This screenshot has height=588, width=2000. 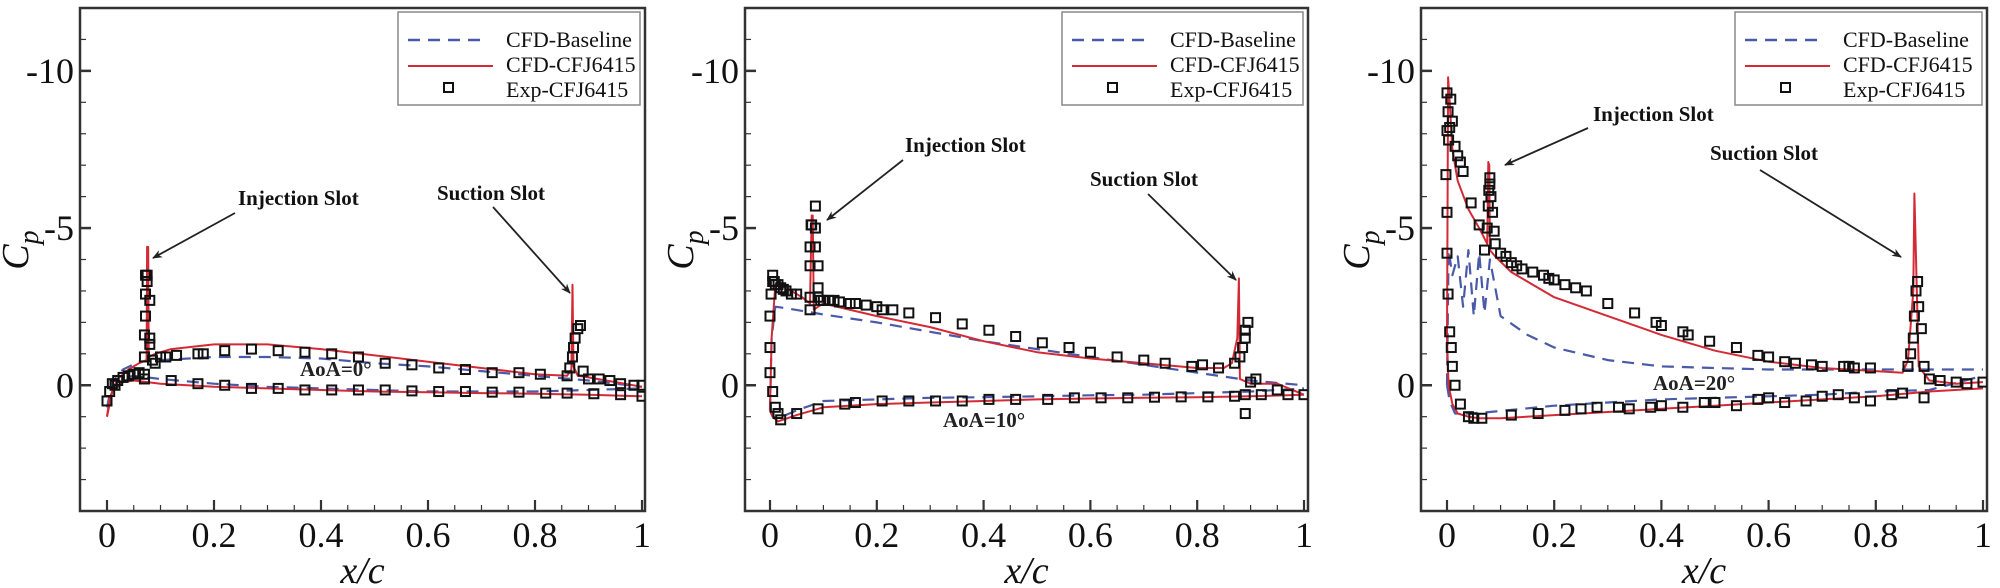 What do you see at coordinates (715, 71) in the screenshot?
I see `y-tick-label: -10` at bounding box center [715, 71].